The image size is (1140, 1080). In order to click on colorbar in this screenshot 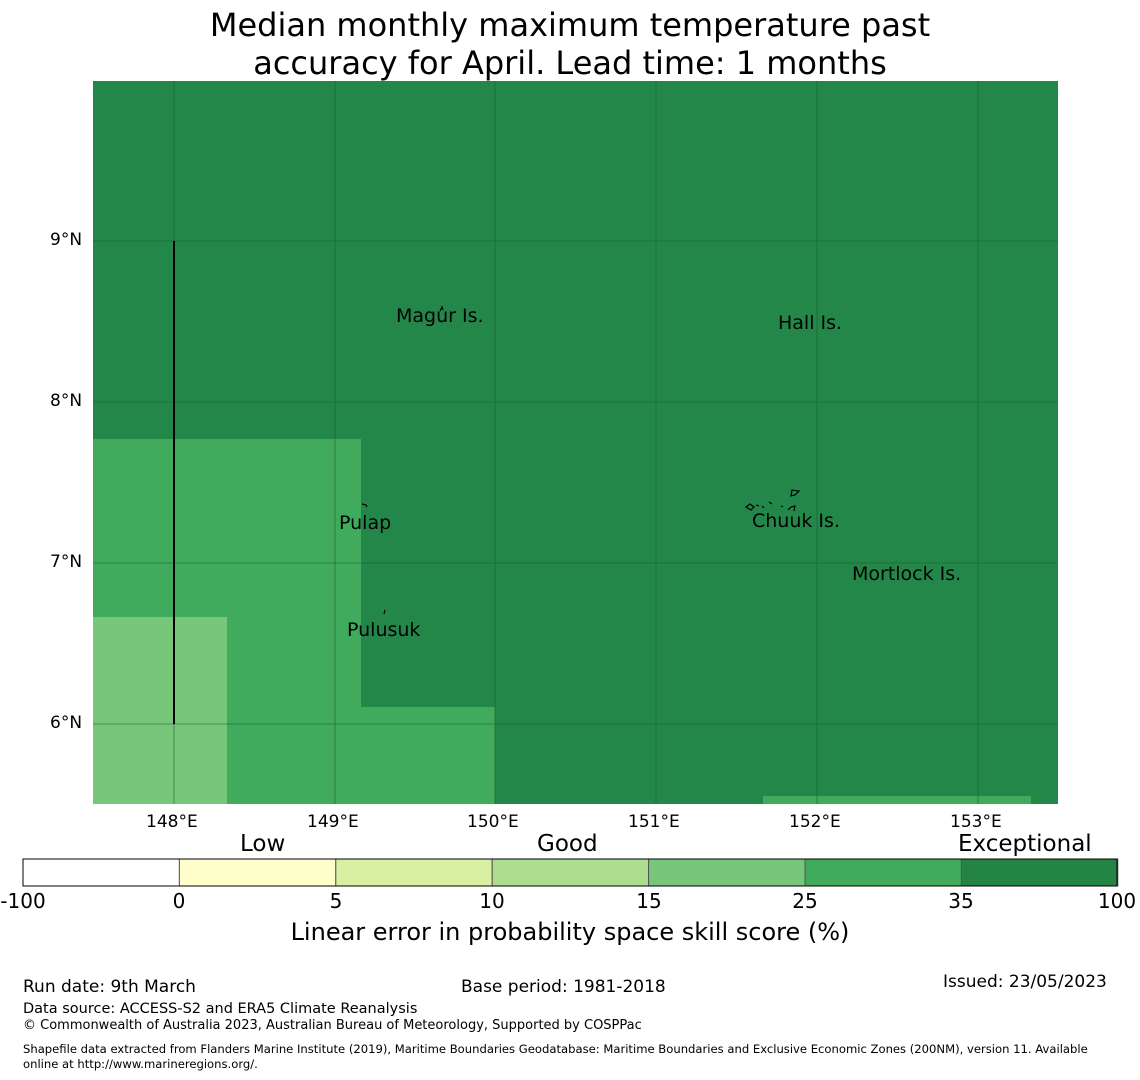, I will do `click(570, 872)`.